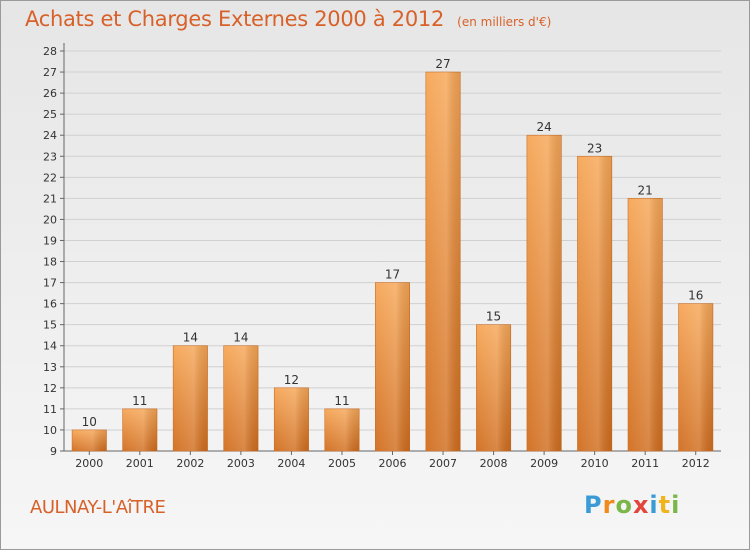 This screenshot has height=550, width=750. Describe the element at coordinates (645, 190) in the screenshot. I see `value-label: 21` at that location.